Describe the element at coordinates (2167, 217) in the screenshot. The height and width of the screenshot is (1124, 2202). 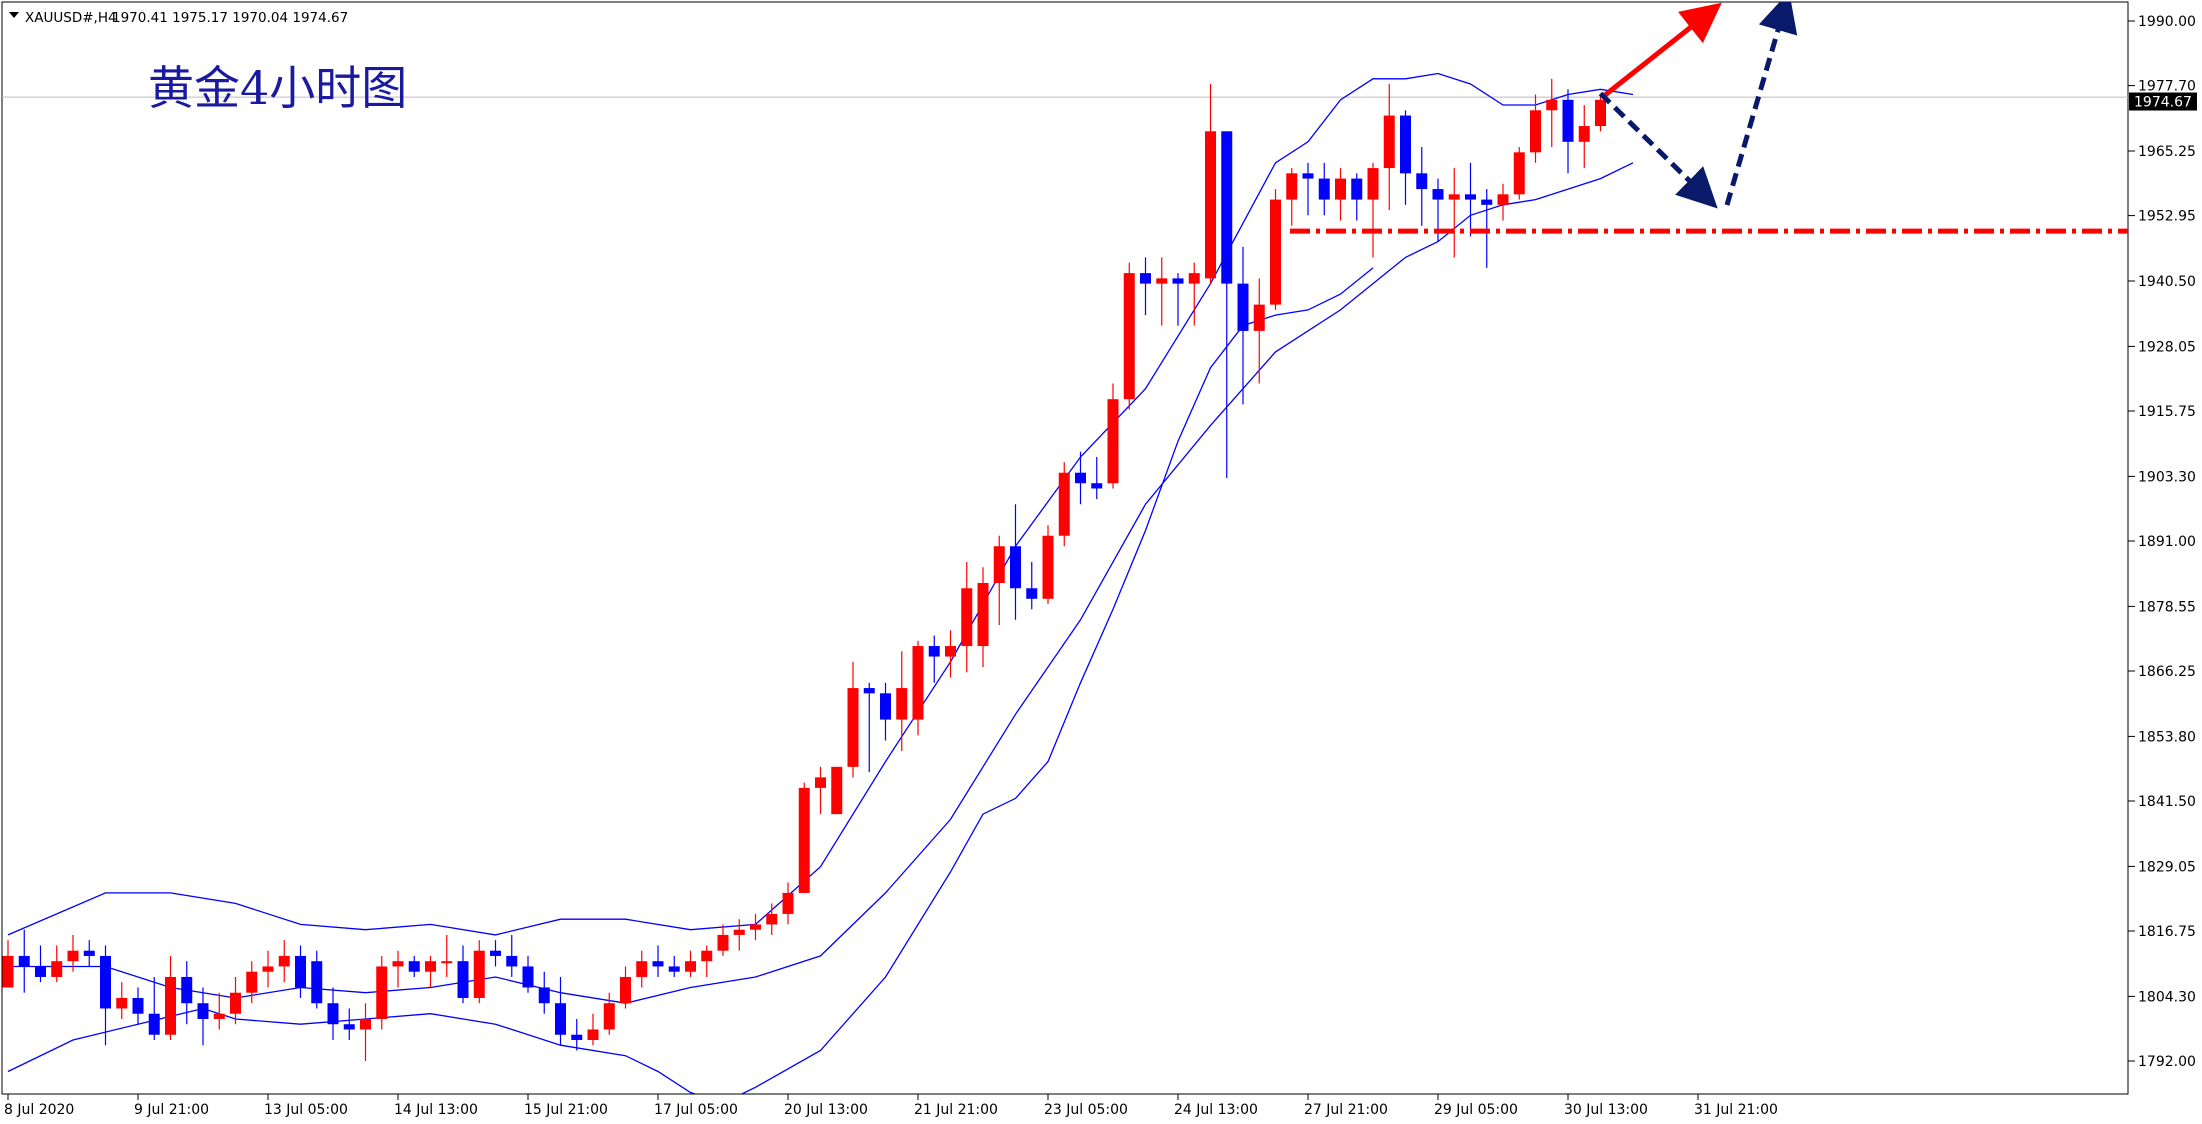
I see `y-tick-label: 1952.95` at that location.